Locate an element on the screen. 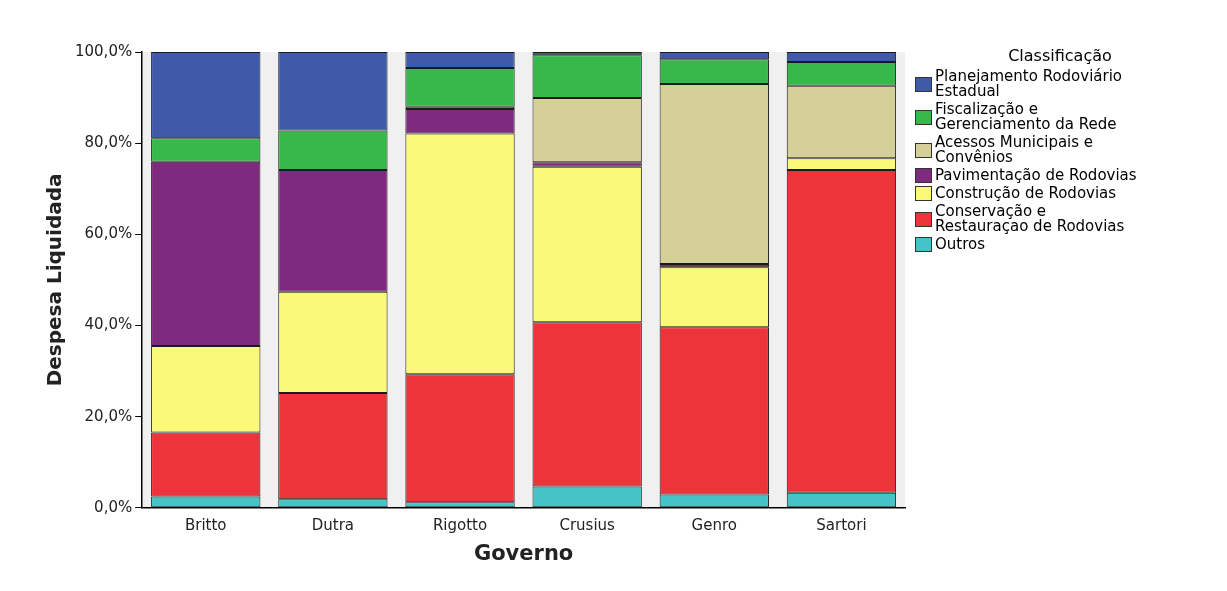  y-tick-label: 80,0% is located at coordinates (108, 142).